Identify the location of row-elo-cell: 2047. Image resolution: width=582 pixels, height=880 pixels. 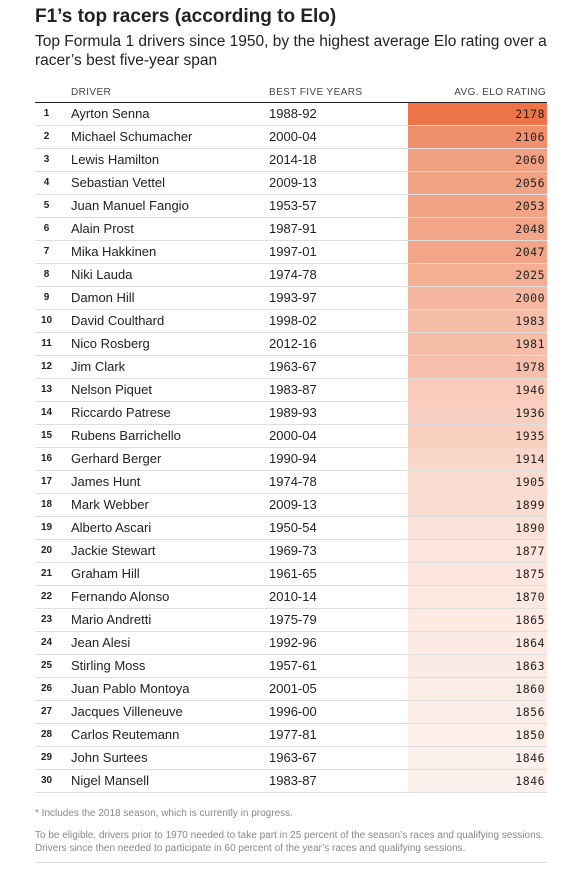
(477, 252).